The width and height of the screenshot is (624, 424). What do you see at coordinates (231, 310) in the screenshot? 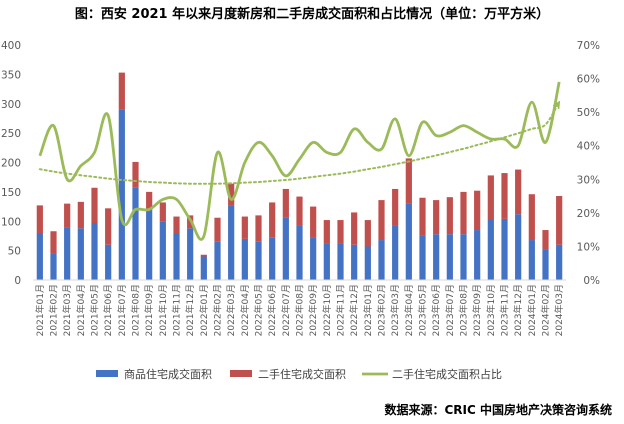
I see `x-tick-label: 2022年03月` at bounding box center [231, 310].